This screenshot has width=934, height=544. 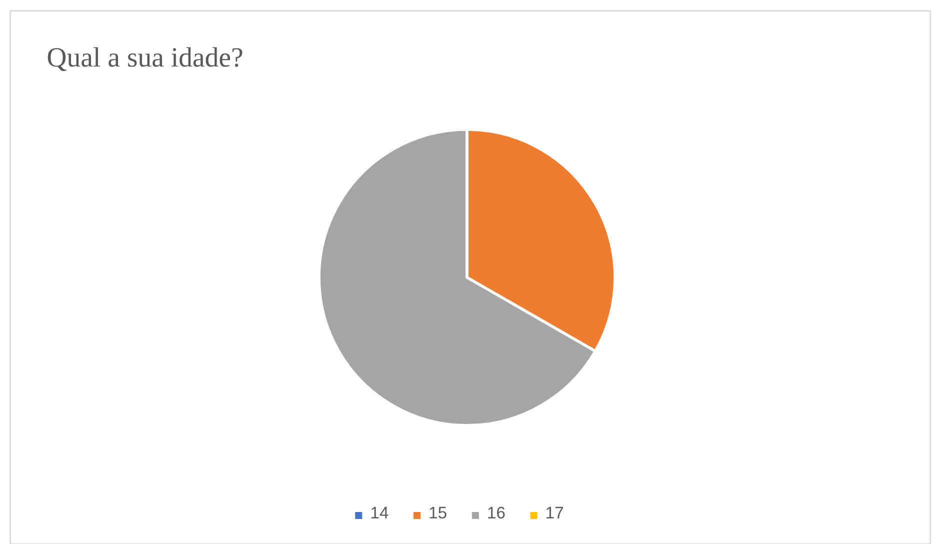 What do you see at coordinates (496, 512) in the screenshot?
I see `legend-label: 16` at bounding box center [496, 512].